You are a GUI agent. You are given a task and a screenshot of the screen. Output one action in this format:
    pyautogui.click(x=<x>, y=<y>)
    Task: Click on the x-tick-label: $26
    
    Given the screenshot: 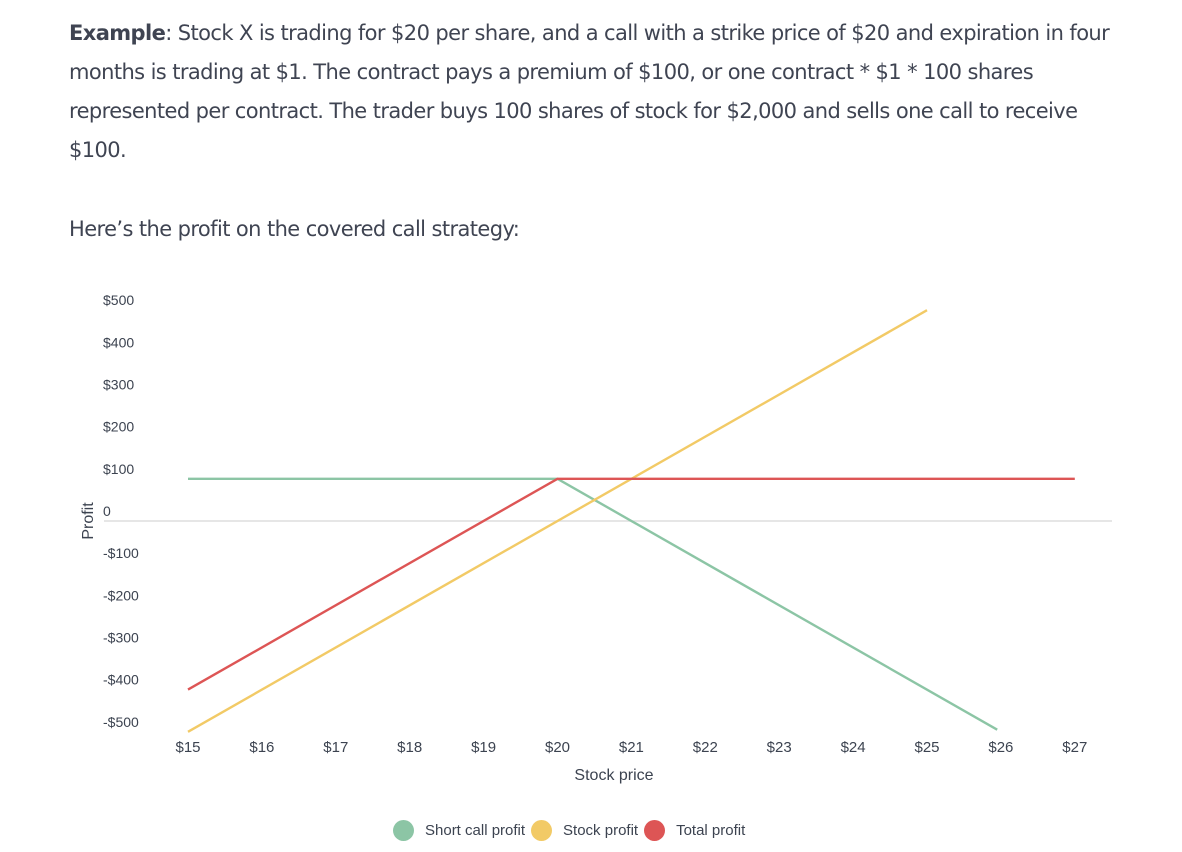 What is the action you would take?
    pyautogui.click(x=1000, y=747)
    